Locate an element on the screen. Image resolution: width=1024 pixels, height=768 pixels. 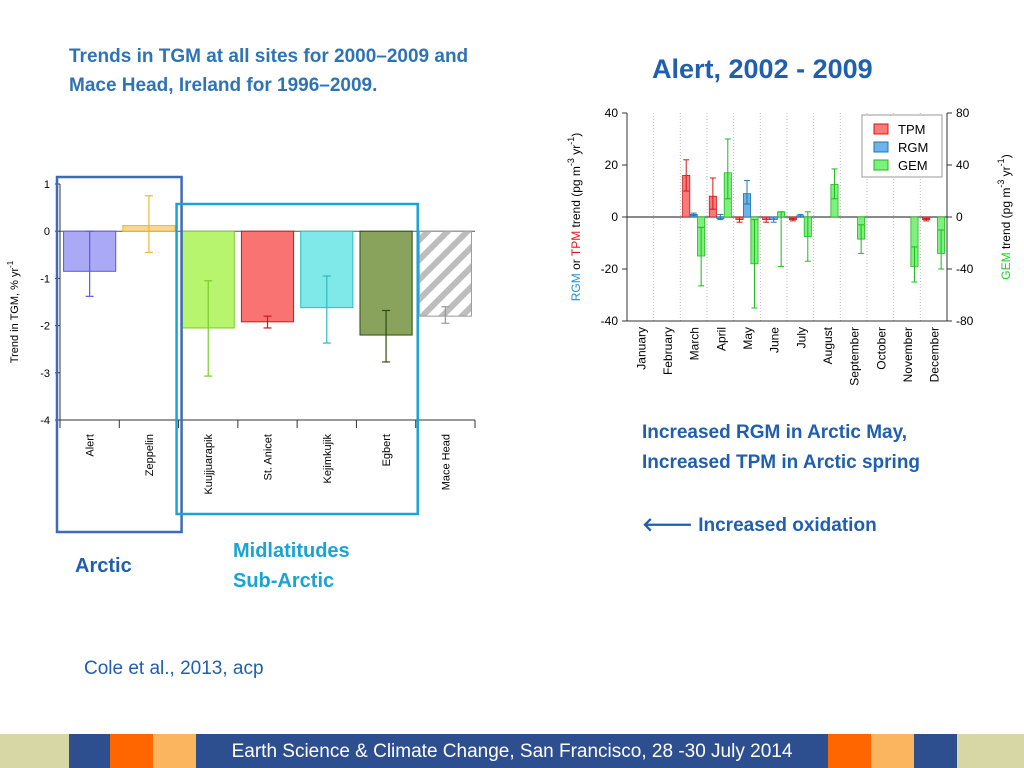
group-label-subarctic: Sub-Arctic is located at coordinates (284, 581).